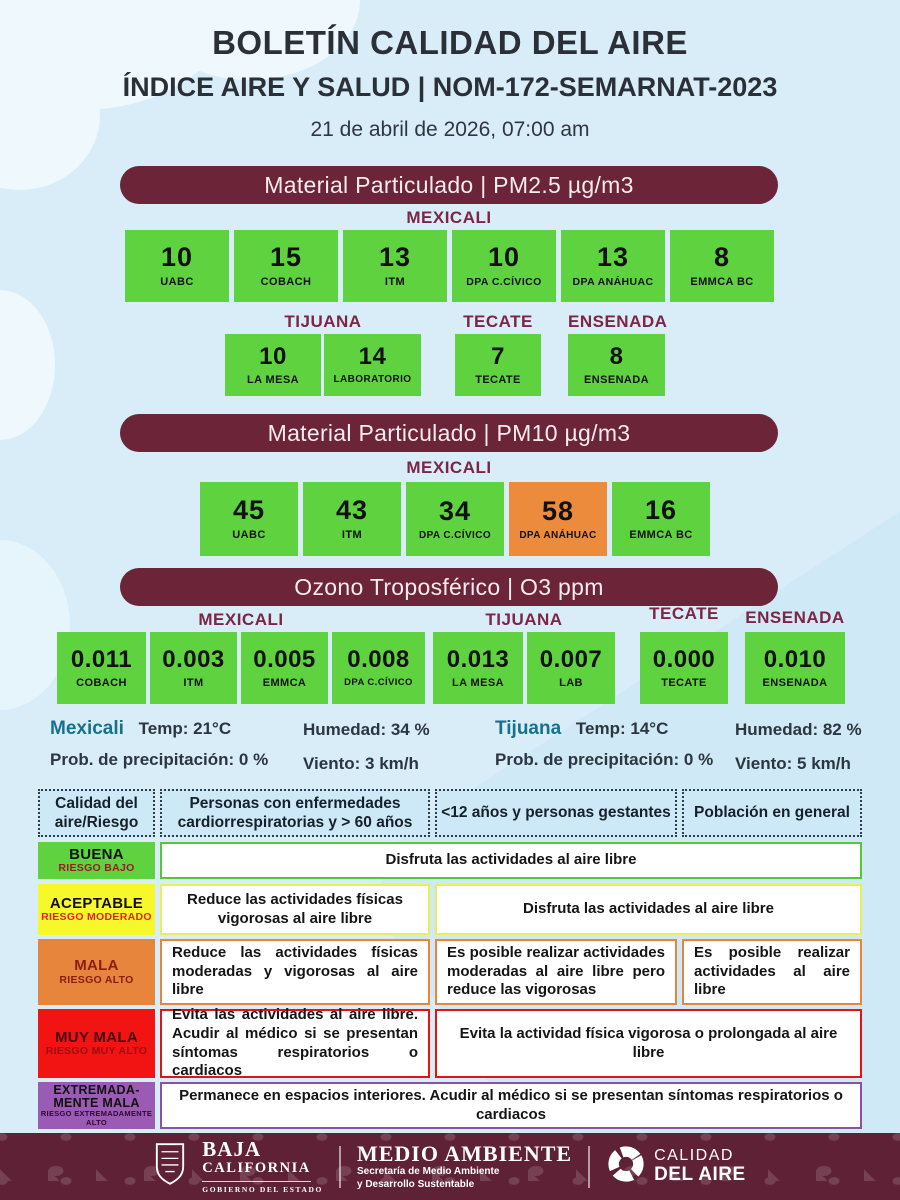  I want to click on weather-wind: Viento: 5 km/h, so click(793, 763).